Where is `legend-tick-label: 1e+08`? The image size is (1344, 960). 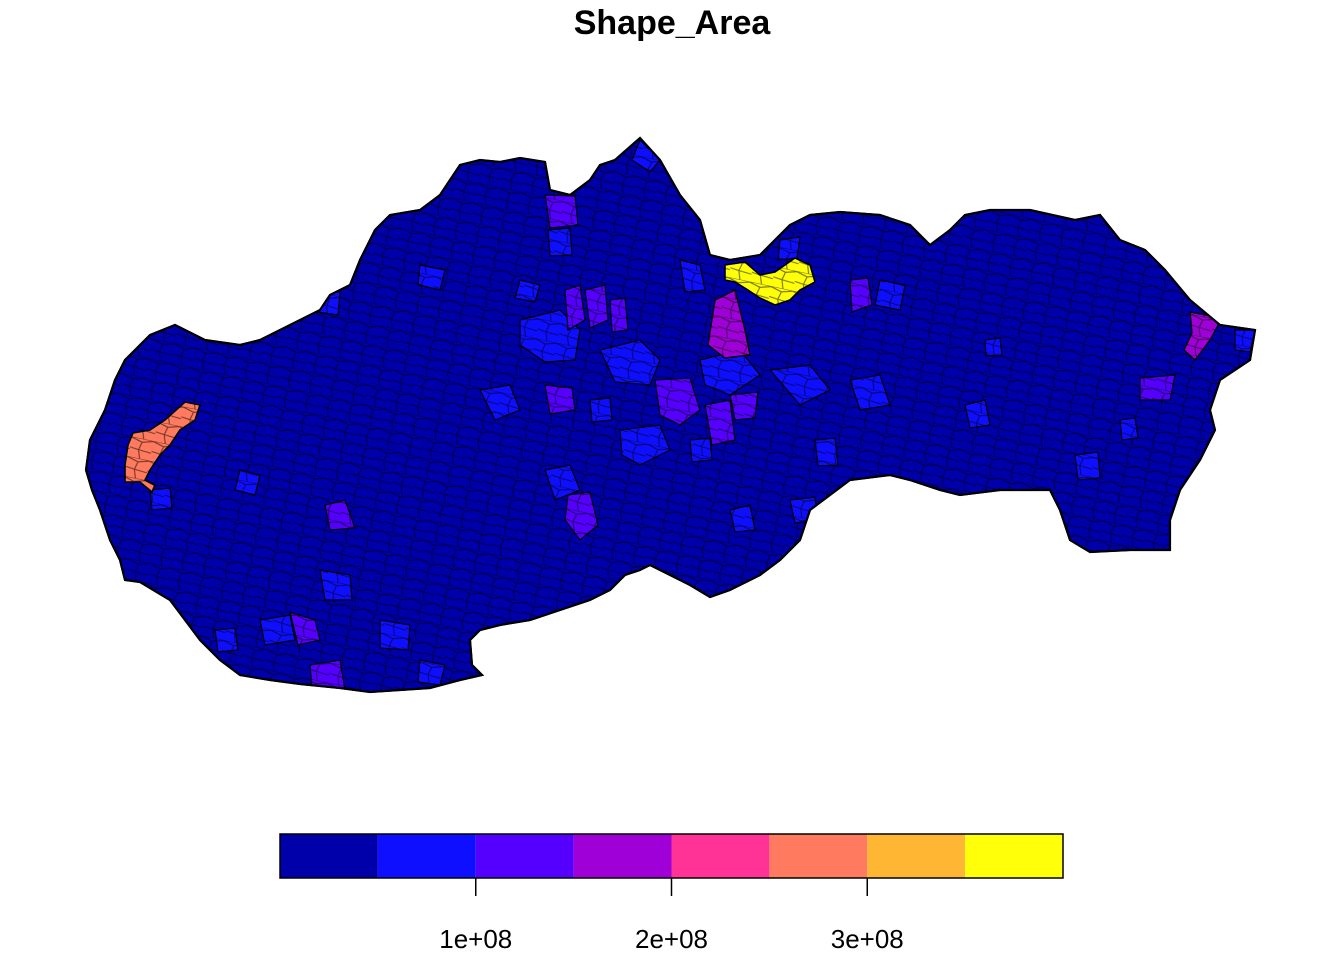 legend-tick-label: 1e+08 is located at coordinates (475, 939).